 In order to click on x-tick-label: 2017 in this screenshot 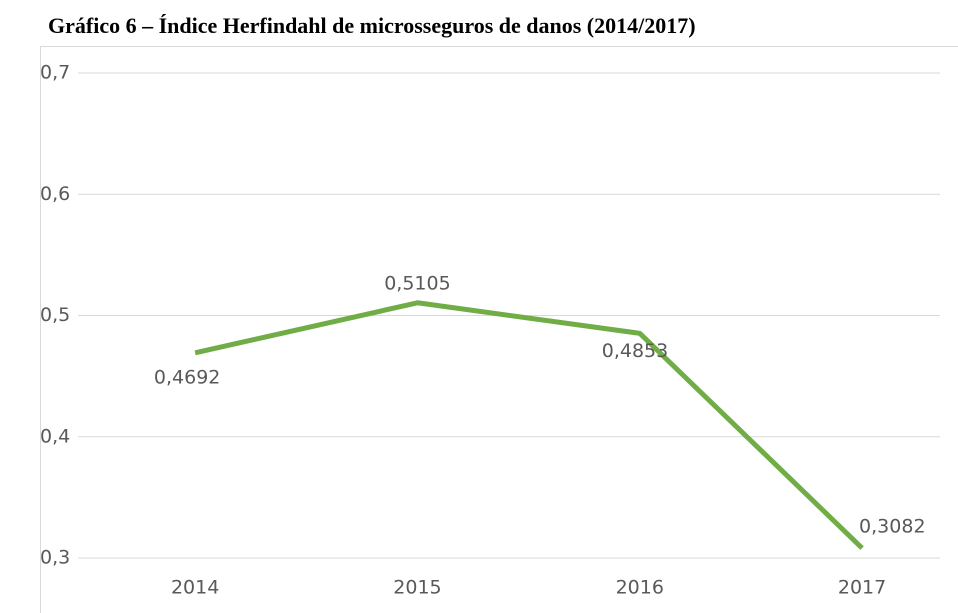, I will do `click(862, 588)`.